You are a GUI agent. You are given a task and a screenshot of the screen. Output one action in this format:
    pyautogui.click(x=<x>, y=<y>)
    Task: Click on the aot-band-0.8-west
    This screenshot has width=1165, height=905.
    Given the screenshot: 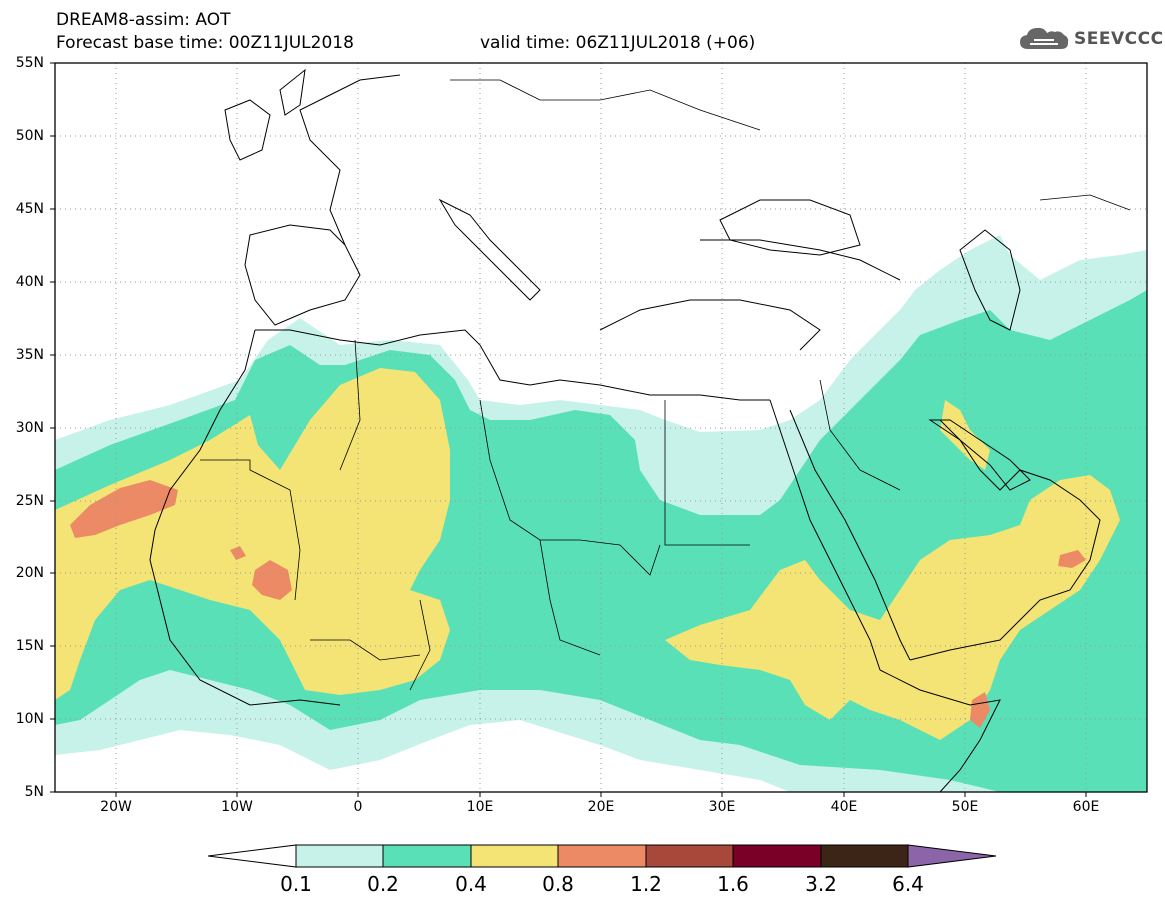 What is the action you would take?
    pyautogui.click(x=124, y=509)
    